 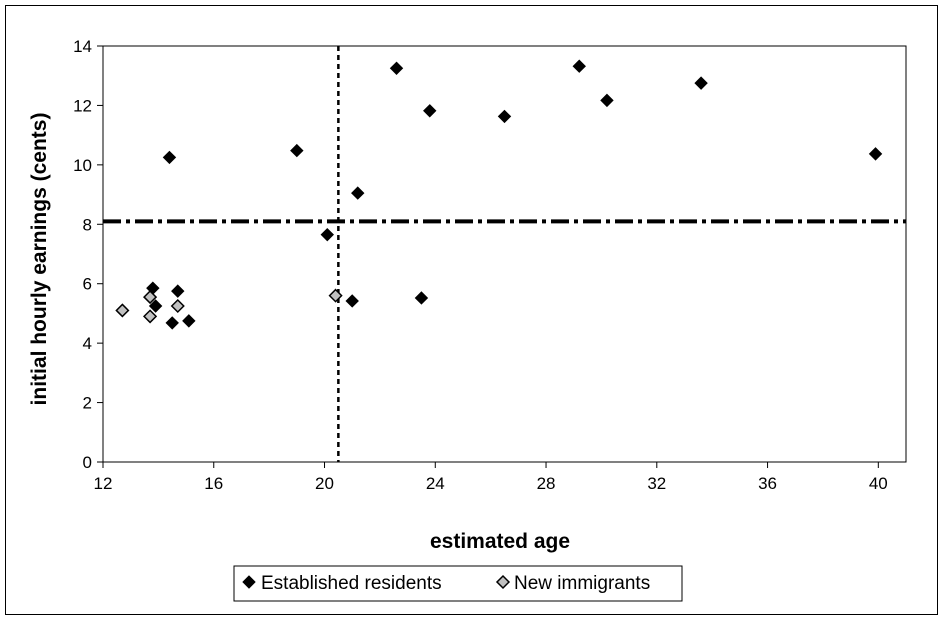 What do you see at coordinates (87, 284) in the screenshot?
I see `y-tick-label: 6` at bounding box center [87, 284].